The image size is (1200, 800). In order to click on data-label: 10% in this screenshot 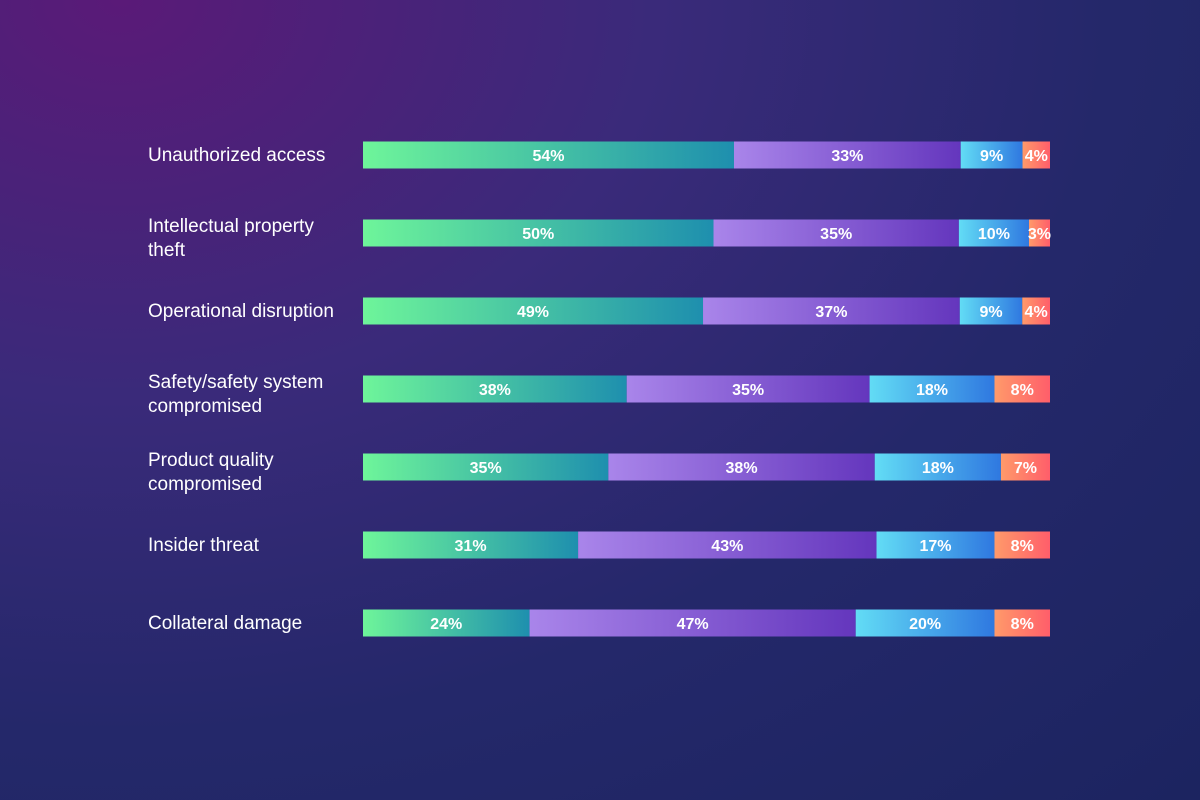, I will do `click(994, 234)`.